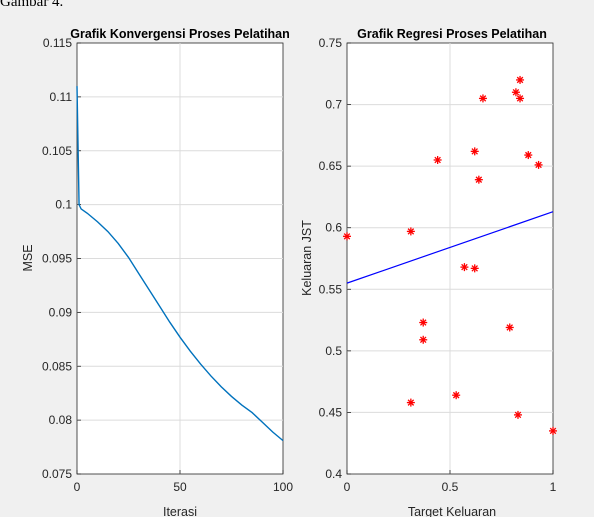  I want to click on figure-caption: Gambar 4., so click(32, 5).